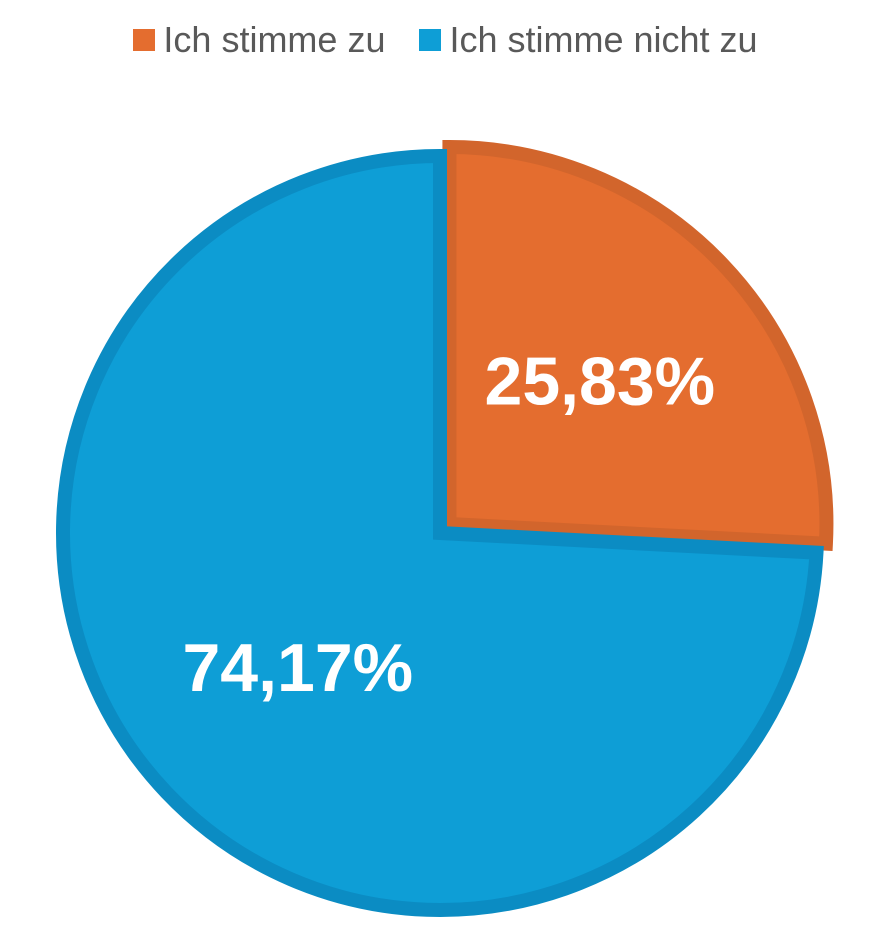 The image size is (891, 948). I want to click on legend-label-disagree: Ich stimme nicht zu, so click(603, 39).